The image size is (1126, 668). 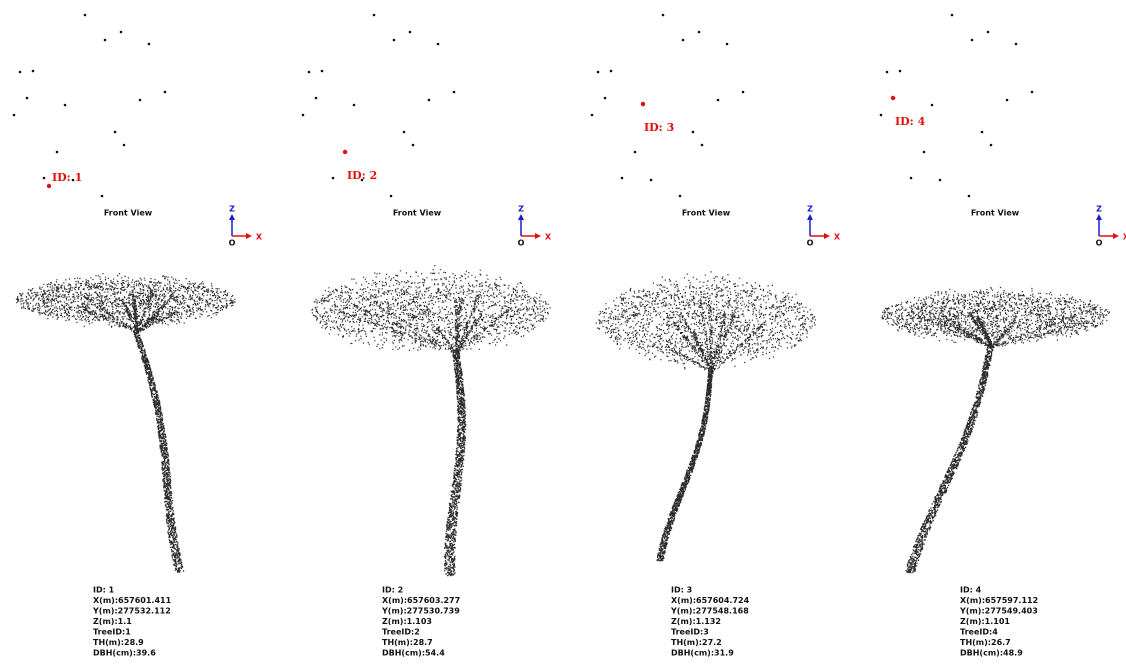 What do you see at coordinates (131, 611) in the screenshot?
I see `tree-info: Y(m):277532.112` at bounding box center [131, 611].